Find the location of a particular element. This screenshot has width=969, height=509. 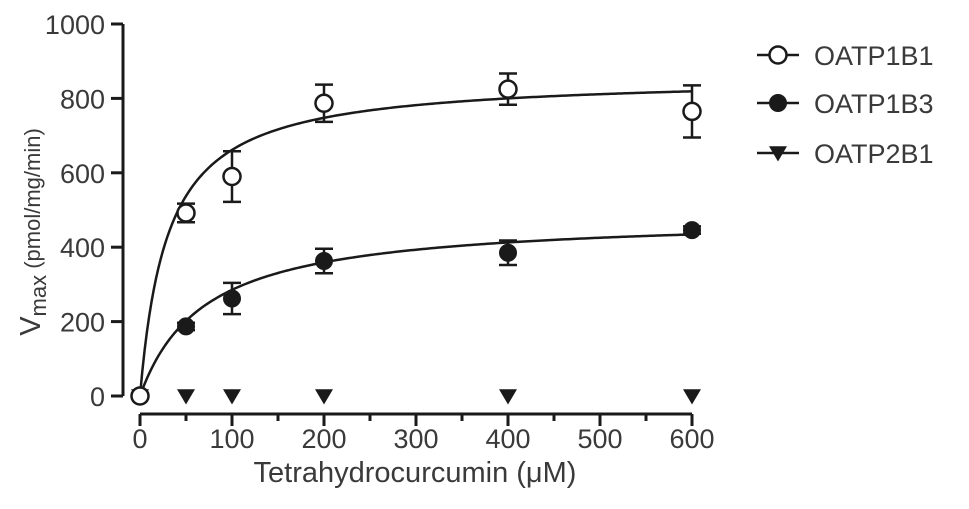

legend-label-oatp1b3: OATP1B3 is located at coordinates (874, 104).